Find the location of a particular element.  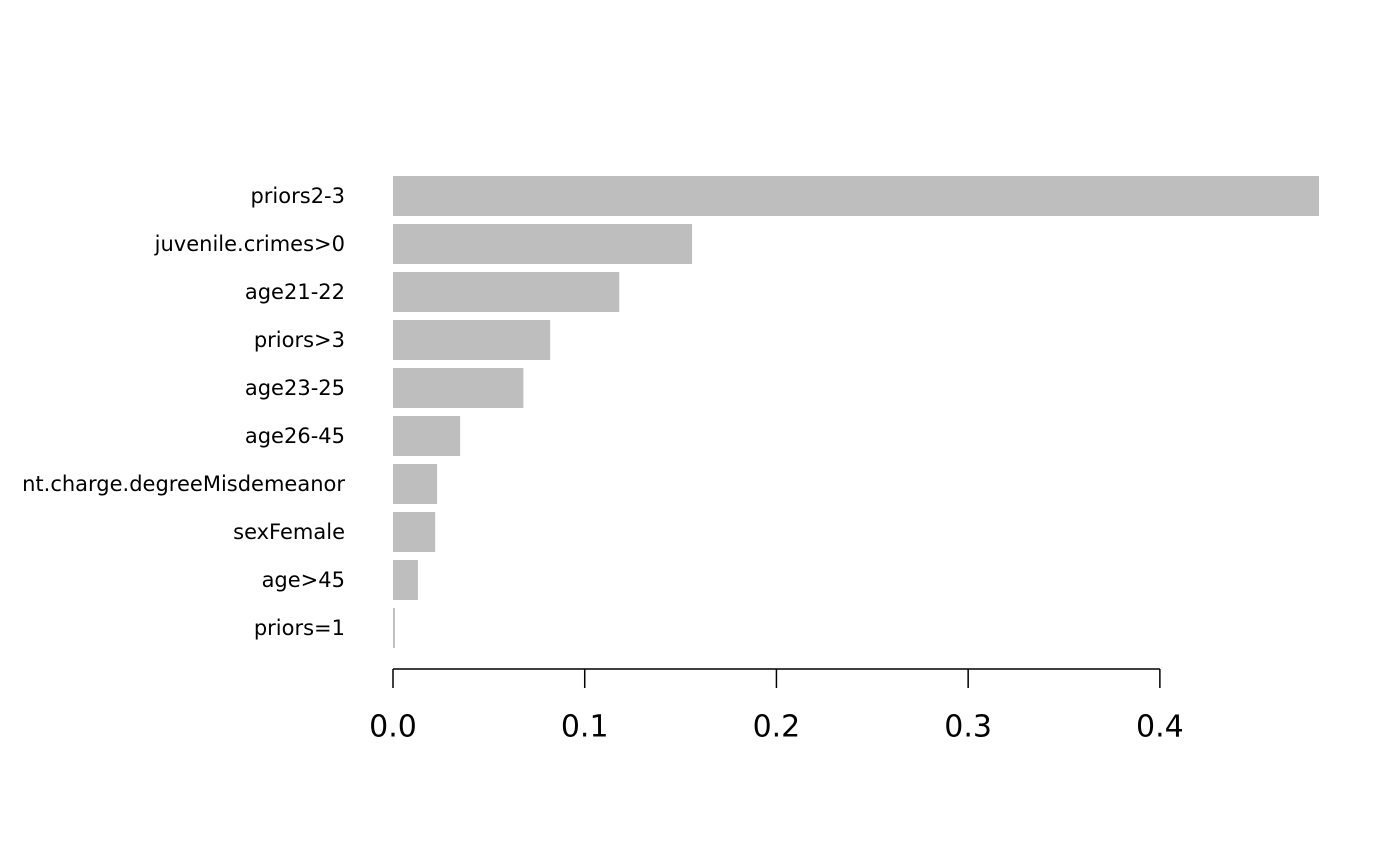

y-tick-label: age23-25 is located at coordinates (295, 388).